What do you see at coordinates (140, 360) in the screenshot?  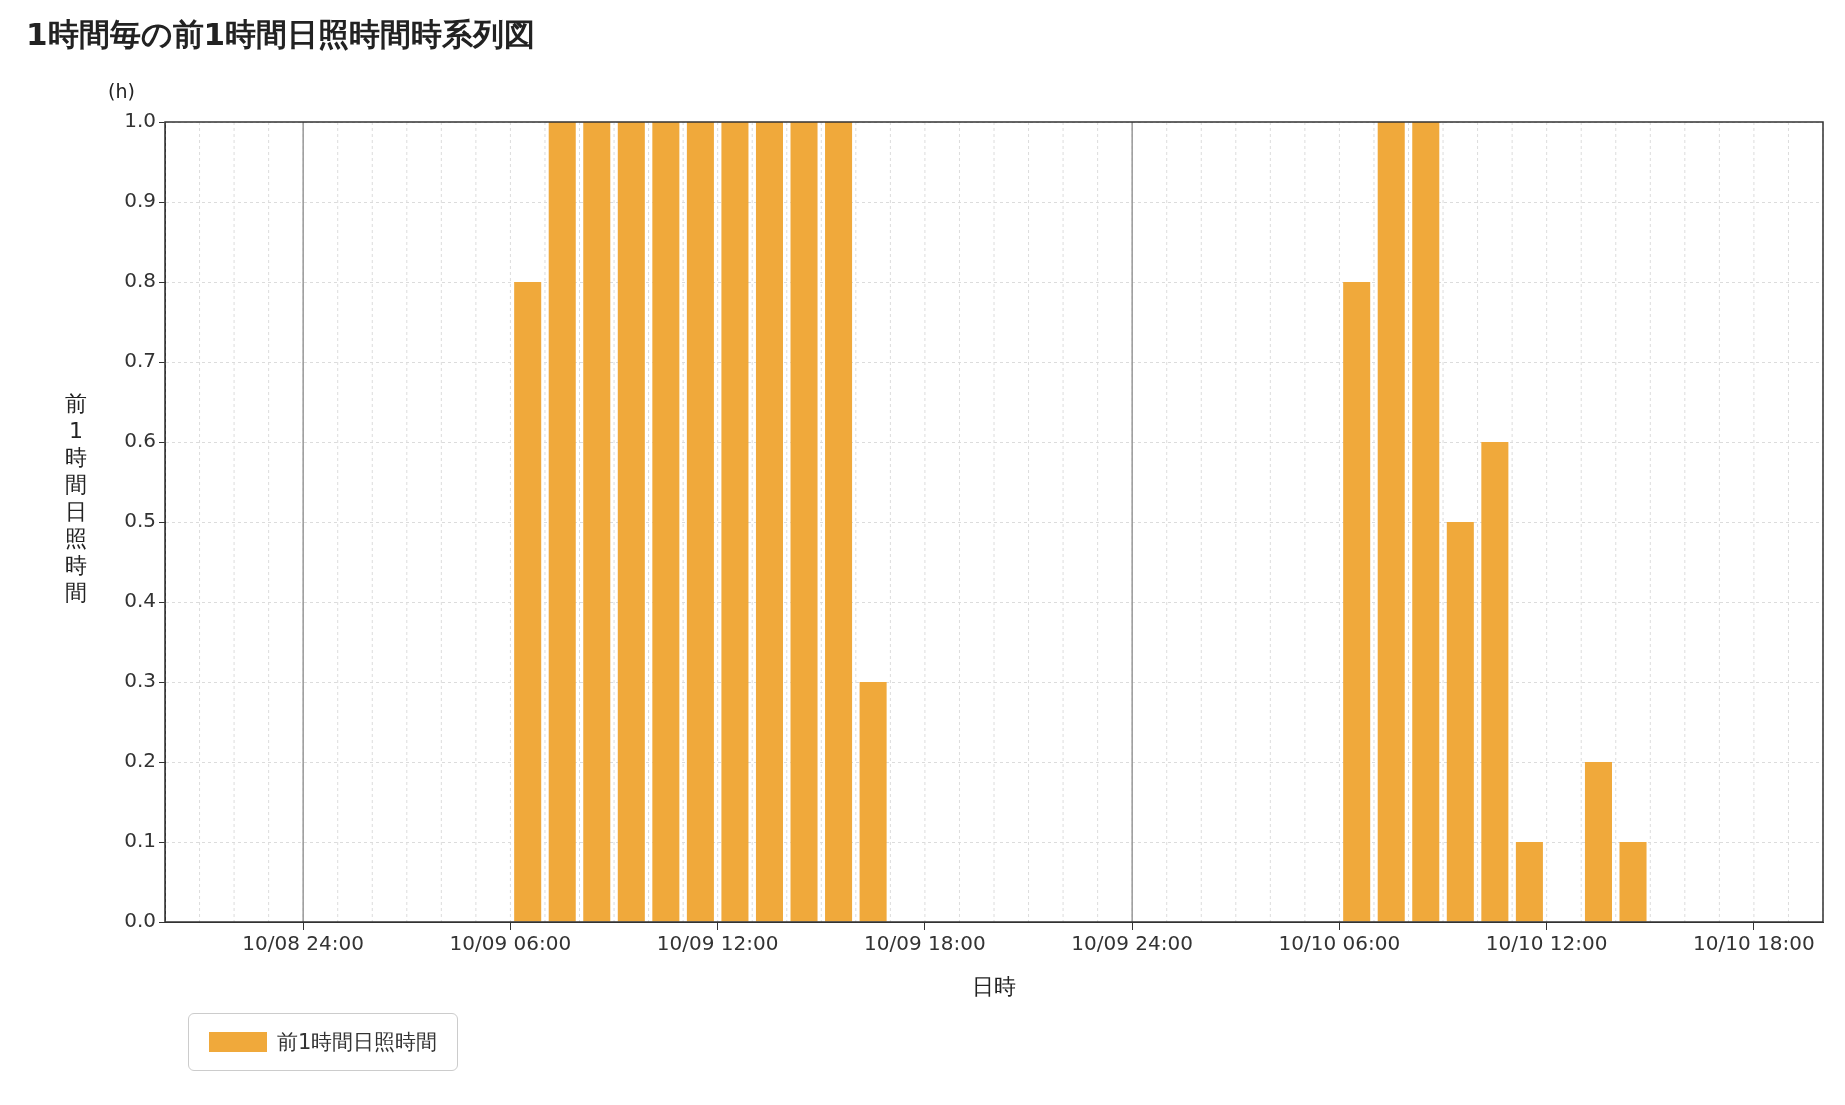 I see `y-tick-label: 0.7` at bounding box center [140, 360].